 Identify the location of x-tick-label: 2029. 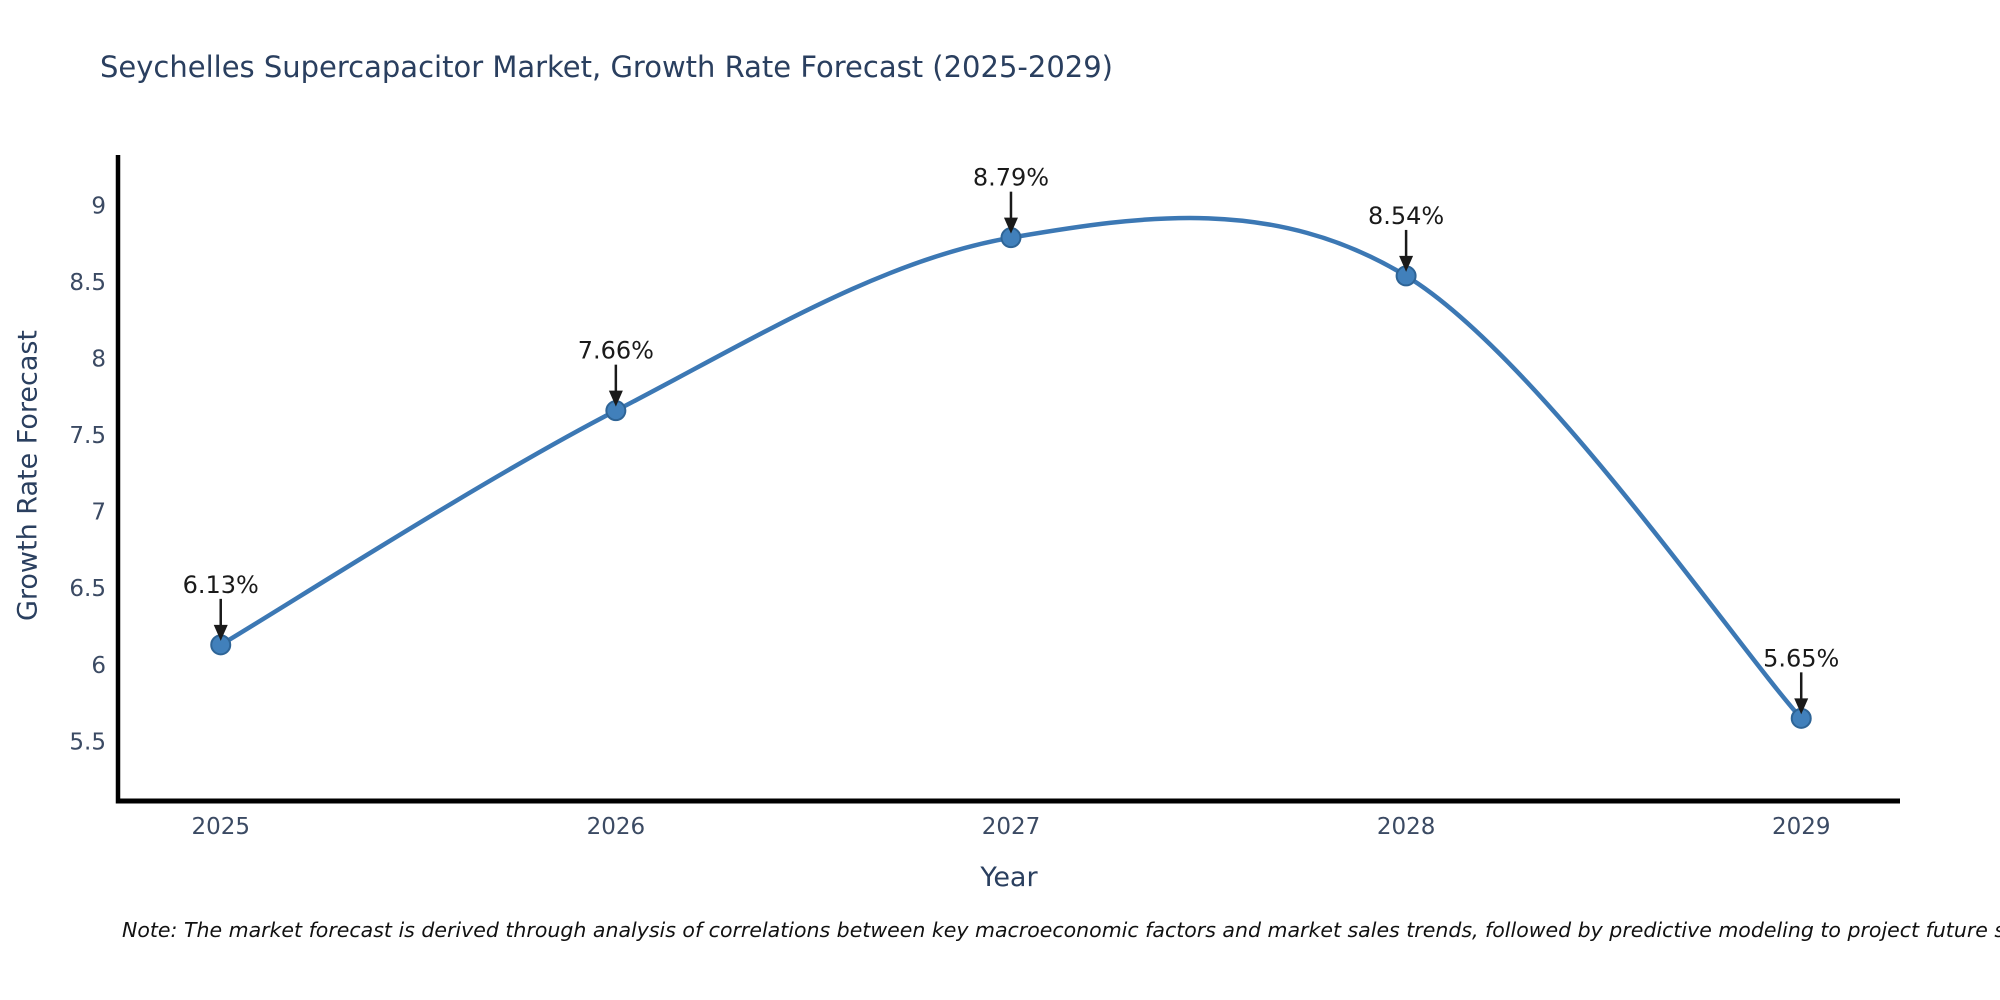
(1801, 827).